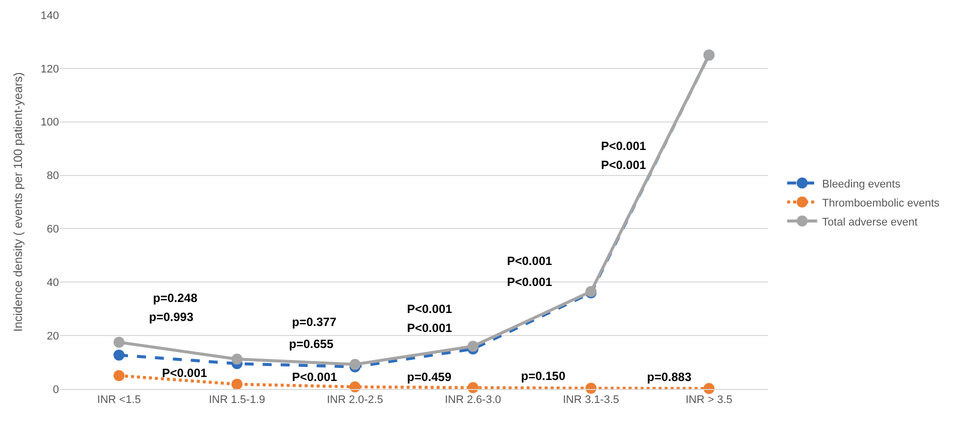 Image resolution: width=968 pixels, height=429 pixels. I want to click on y-tick-label: 120, so click(49, 69).